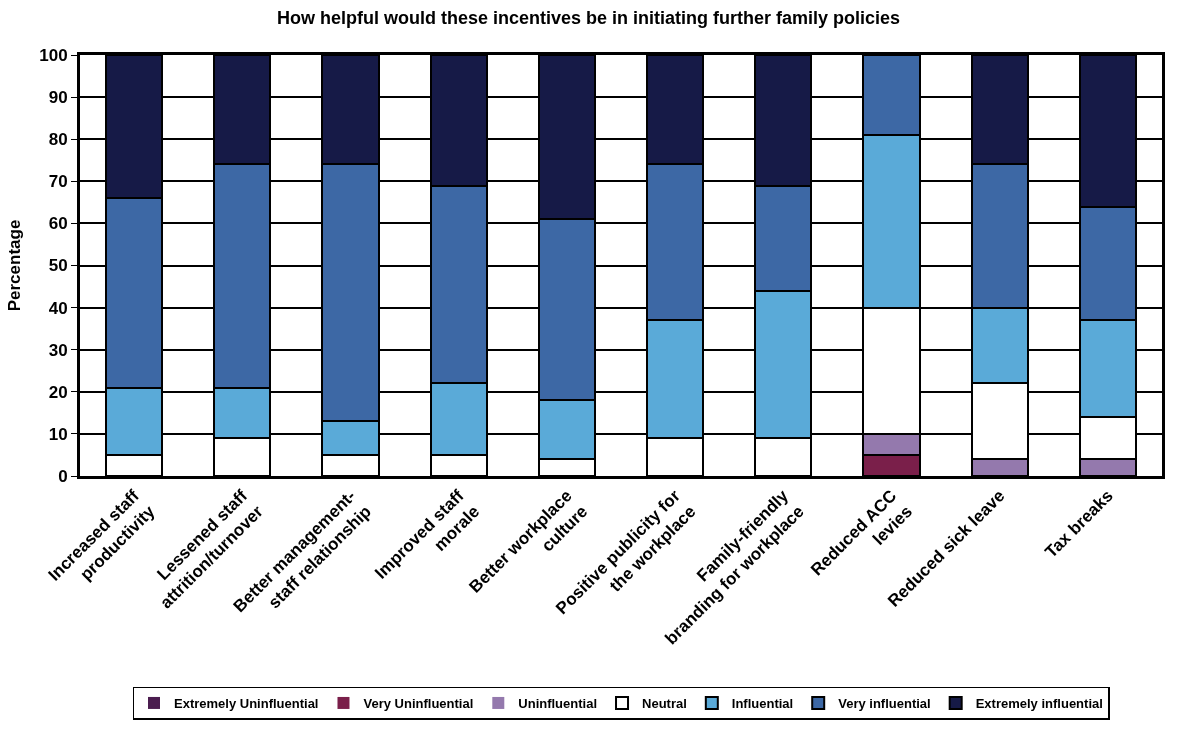  I want to click on legend-label: Very influential, so click(884, 704).